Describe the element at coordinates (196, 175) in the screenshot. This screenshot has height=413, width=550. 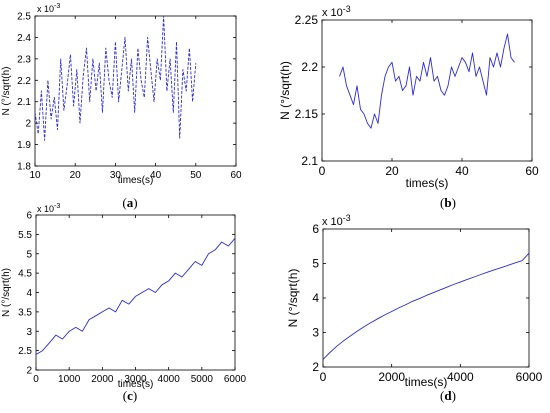
I see `x-tick-label: 50` at that location.